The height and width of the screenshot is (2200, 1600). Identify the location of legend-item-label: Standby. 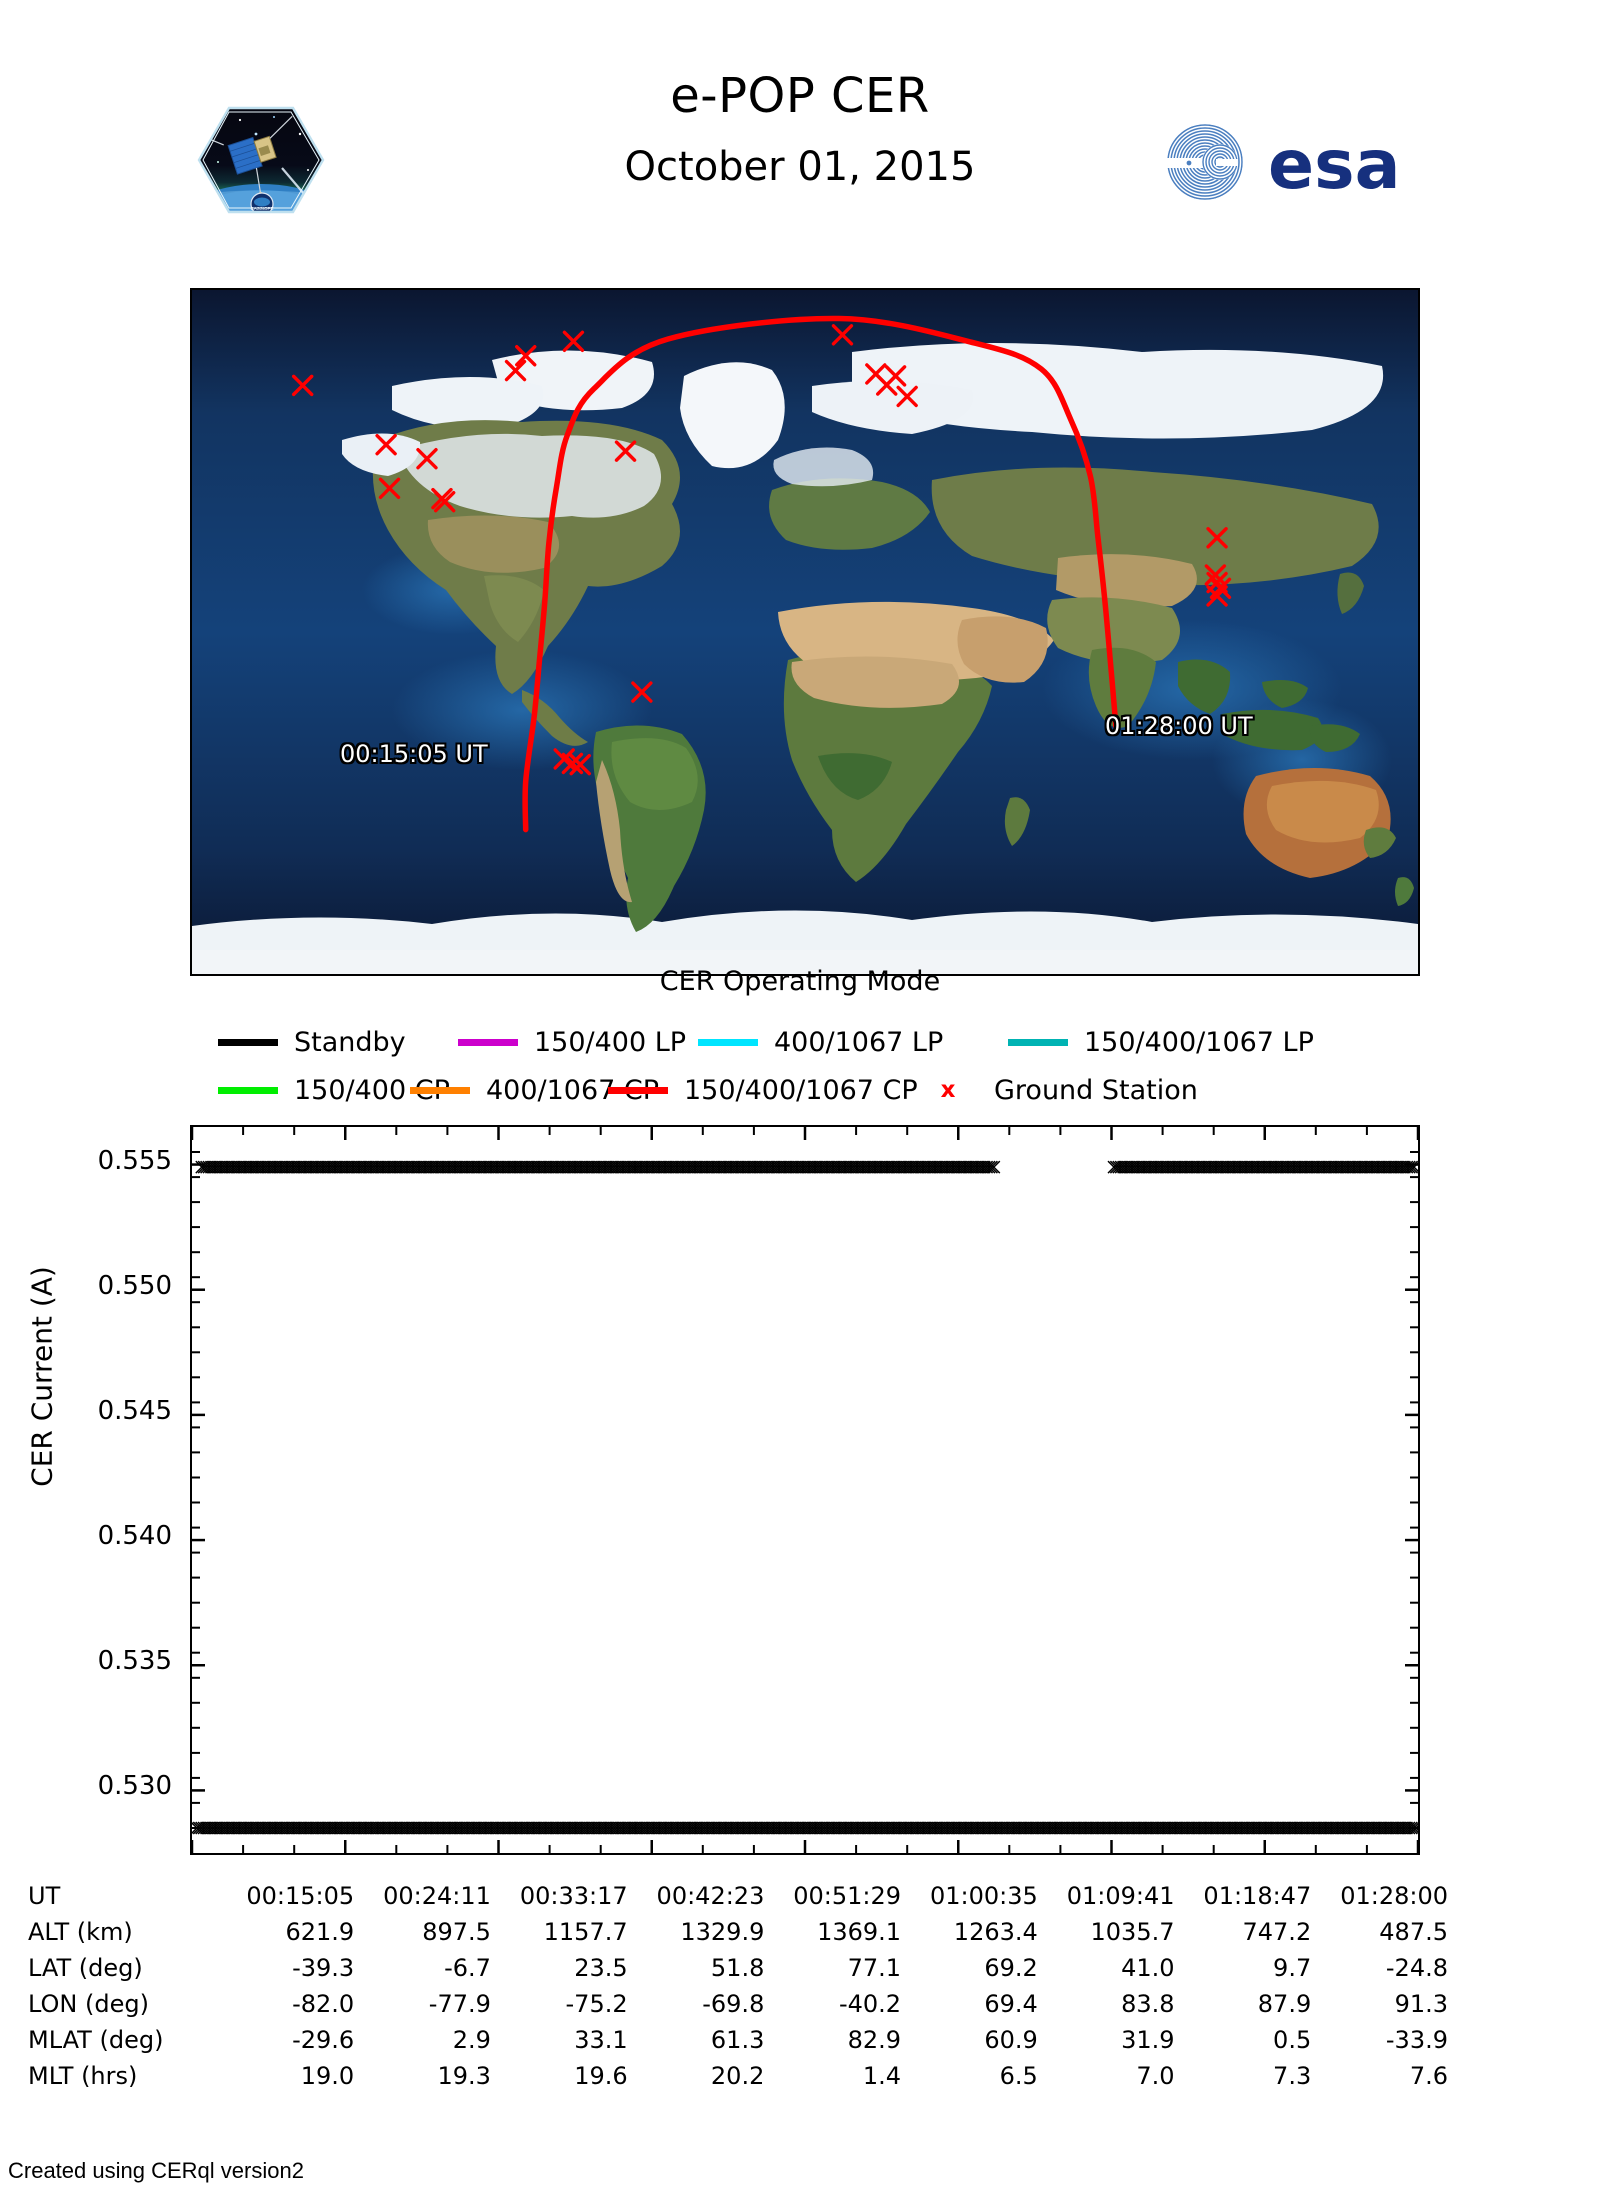
(350, 1042).